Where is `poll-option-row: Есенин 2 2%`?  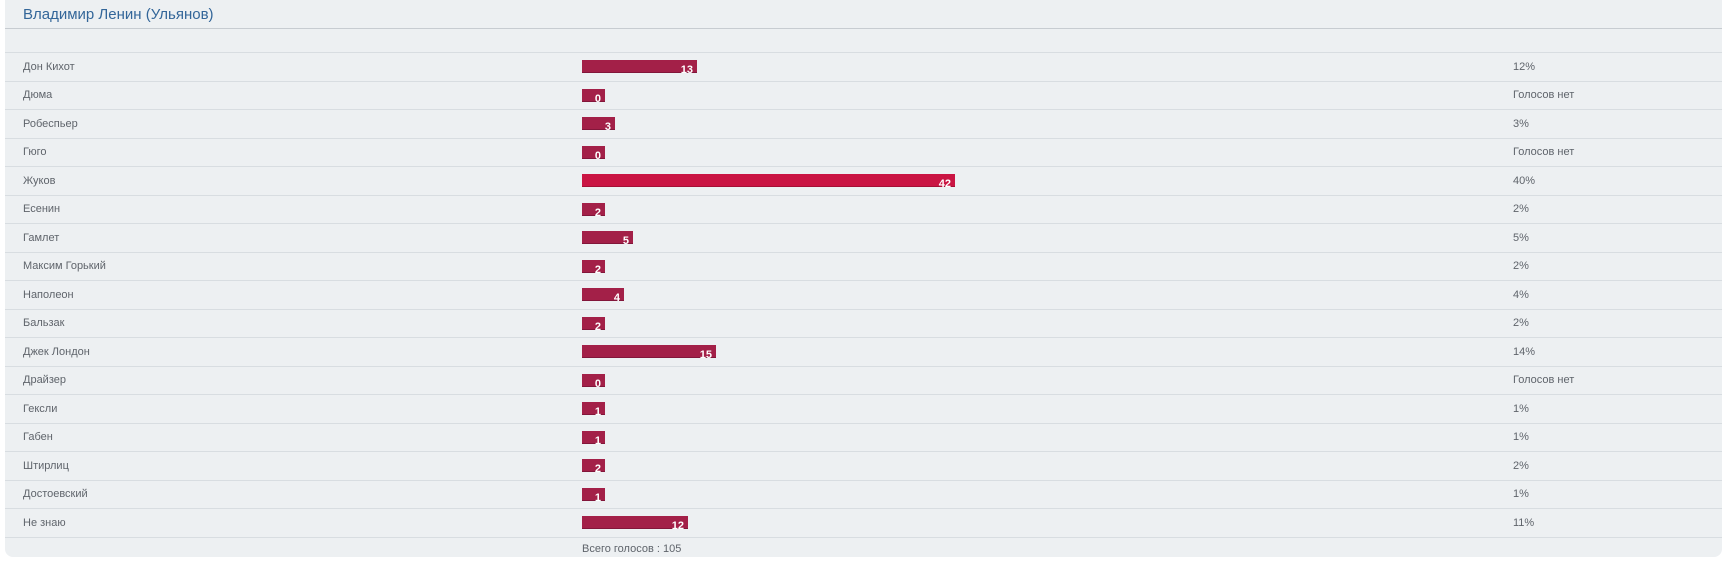
poll-option-row: Есенин 2 2% is located at coordinates (863, 209).